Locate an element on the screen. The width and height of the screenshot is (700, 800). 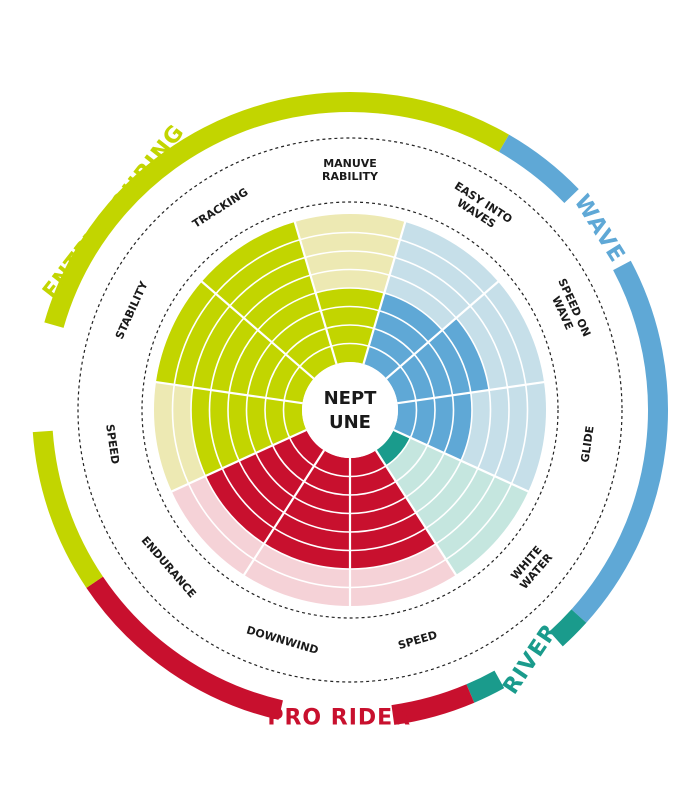
center-label-line1: NEPT is located at coordinates (351, 398).